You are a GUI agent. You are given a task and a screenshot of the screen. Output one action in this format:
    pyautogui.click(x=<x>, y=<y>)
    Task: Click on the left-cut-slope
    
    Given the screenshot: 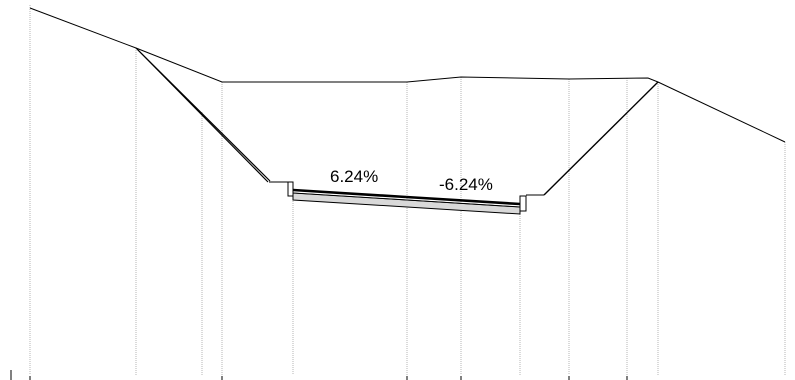 What is the action you would take?
    pyautogui.click(x=211, y=115)
    